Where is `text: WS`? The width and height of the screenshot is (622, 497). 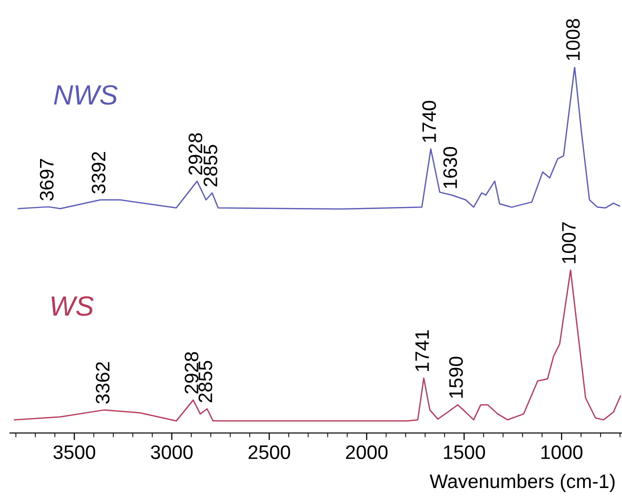
text: WS is located at coordinates (73, 306).